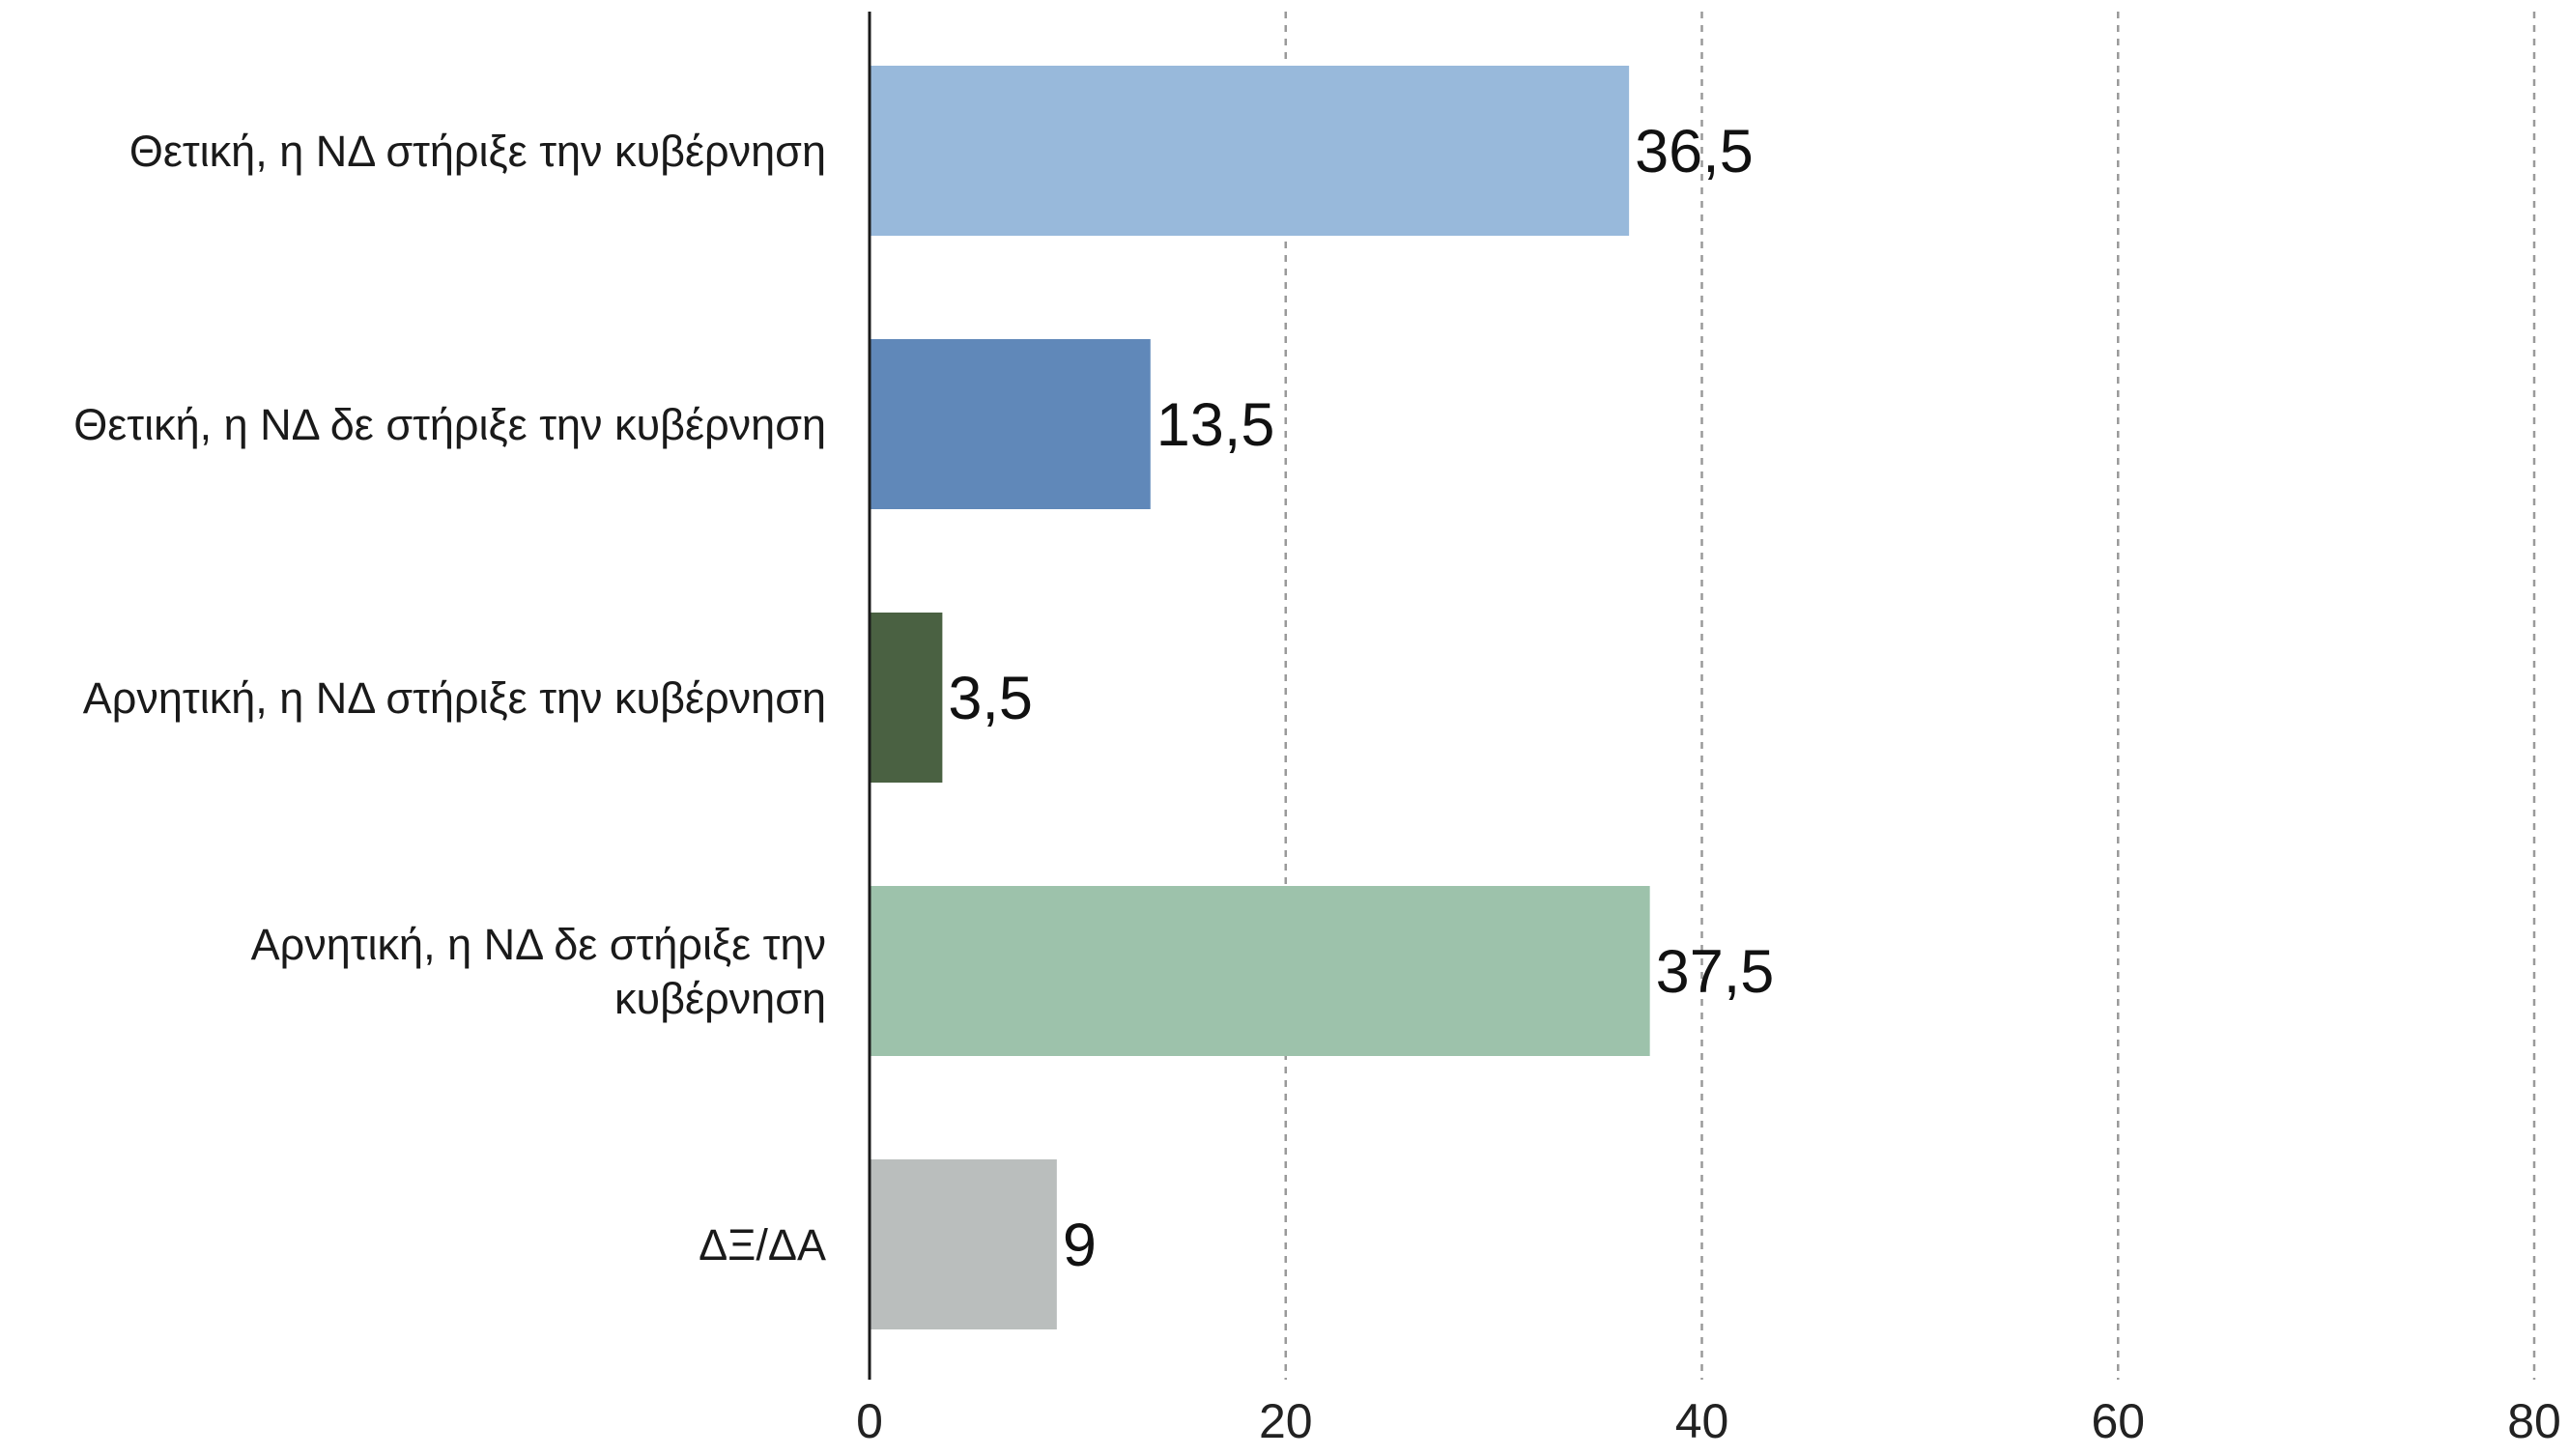 This screenshot has height=1456, width=2569. Describe the element at coordinates (538, 972) in the screenshot. I see `category-label: Αρνητική, η ΝΔ δε στήριξε την κυβέρνηση` at that location.